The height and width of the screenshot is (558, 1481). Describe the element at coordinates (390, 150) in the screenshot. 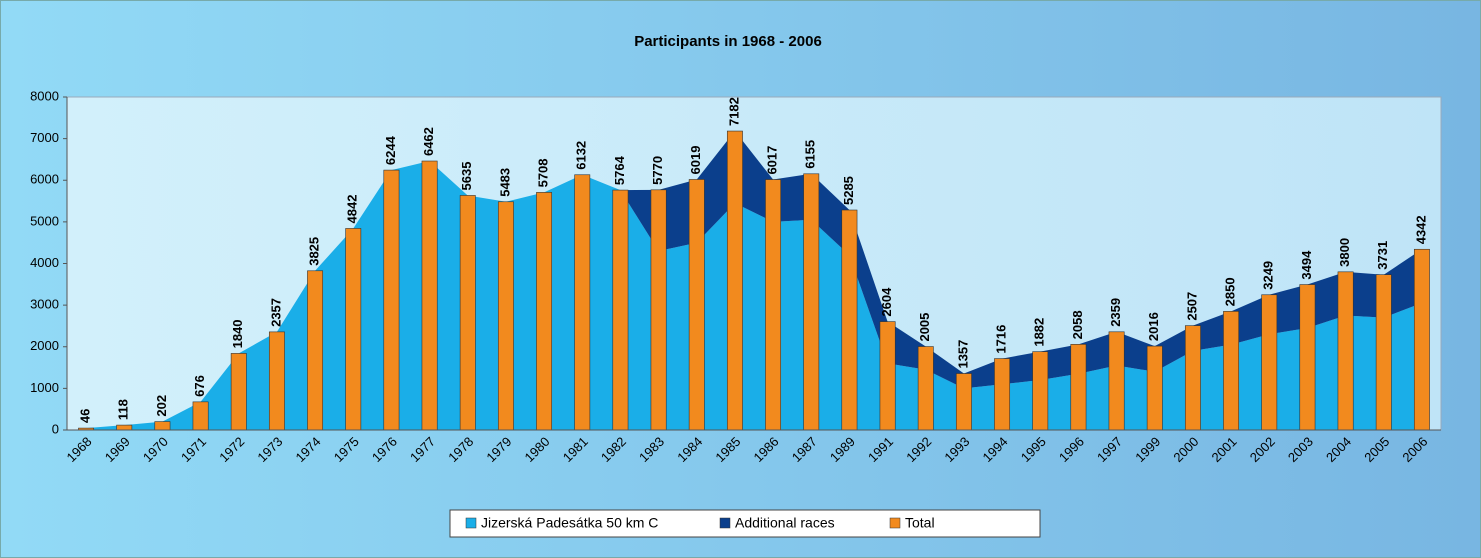

I see `value-label: 6244` at that location.